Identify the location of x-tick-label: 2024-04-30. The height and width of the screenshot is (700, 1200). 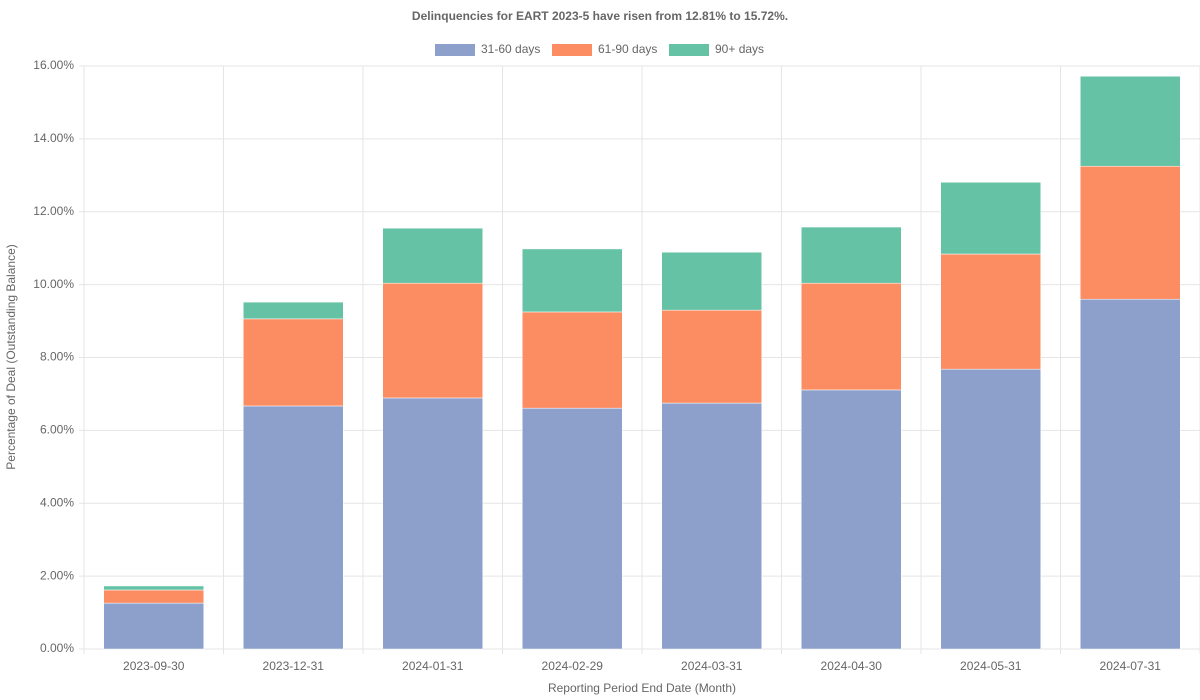
(852, 666).